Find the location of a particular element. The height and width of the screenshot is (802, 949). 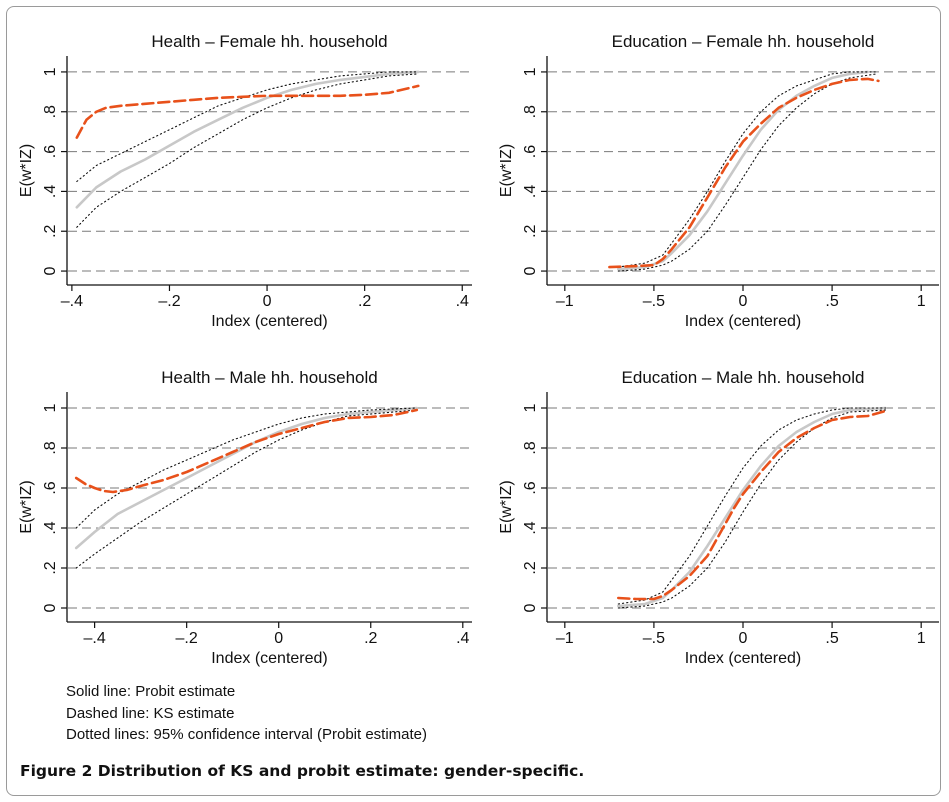

chart-title: Education – Female hh. household is located at coordinates (743, 41).